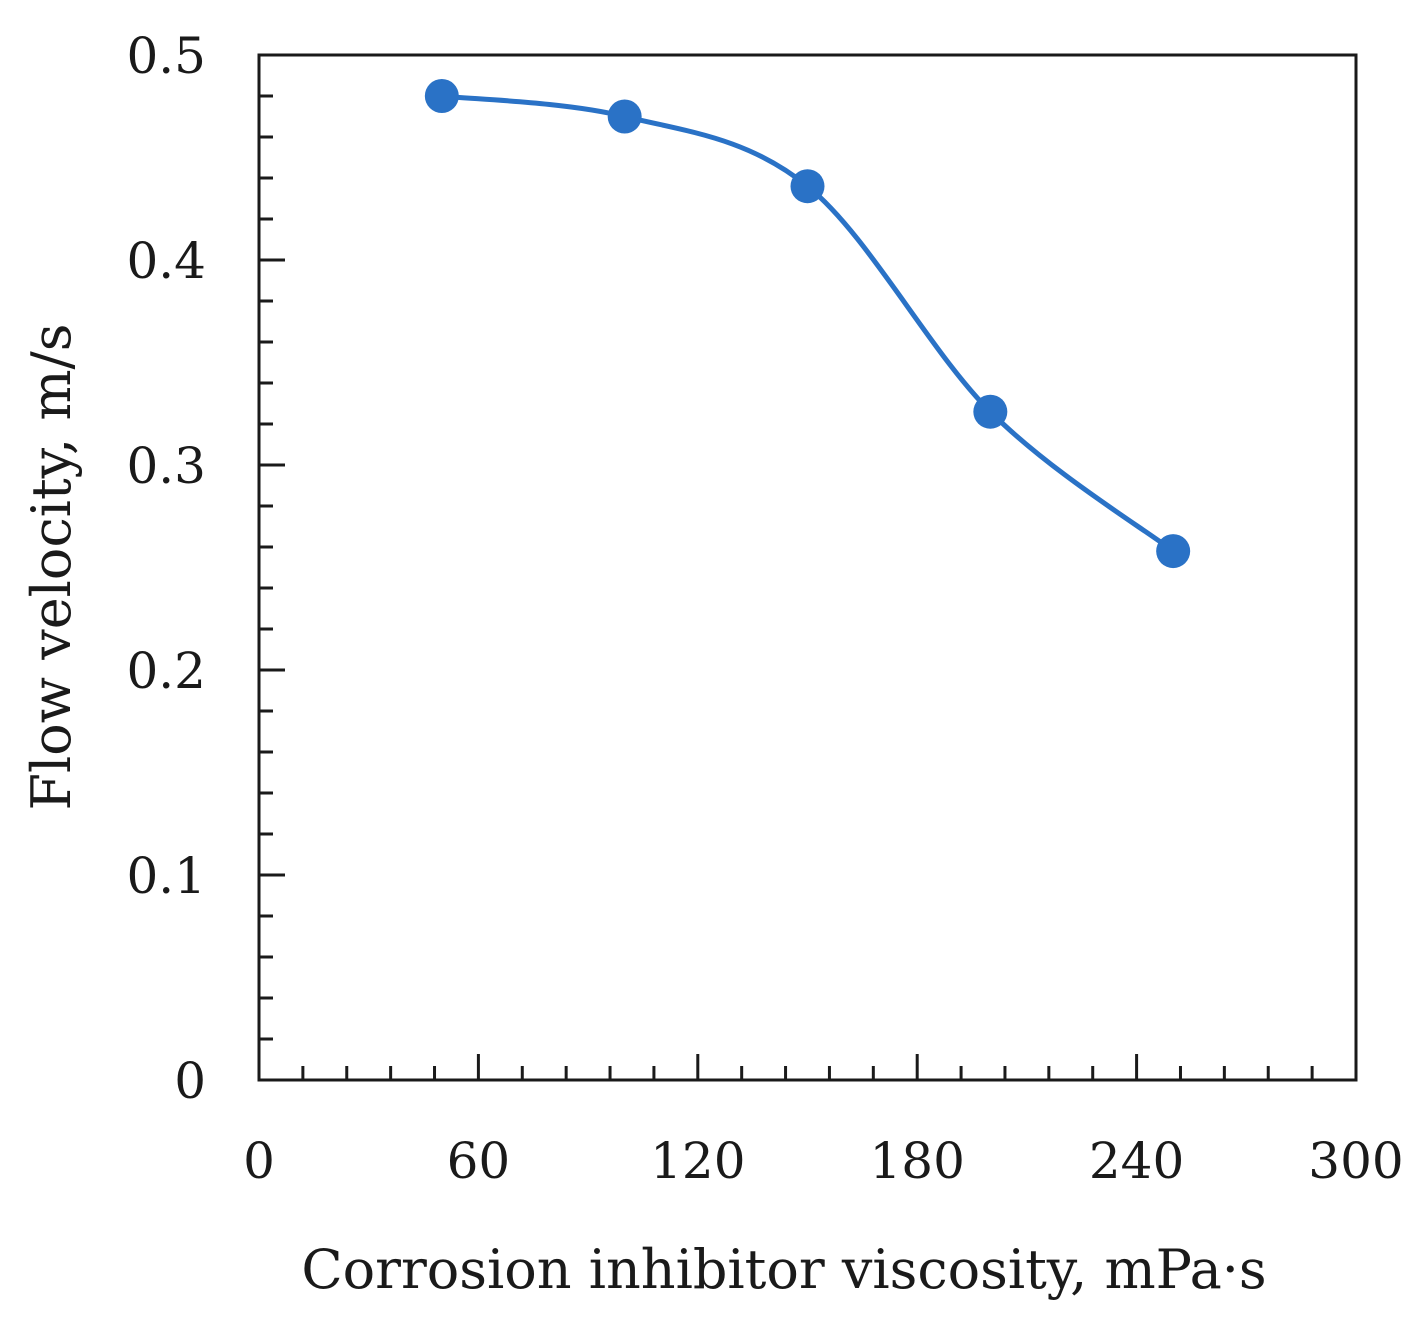  What do you see at coordinates (166, 876) in the screenshot?
I see `y-tick-label: 0.1` at bounding box center [166, 876].